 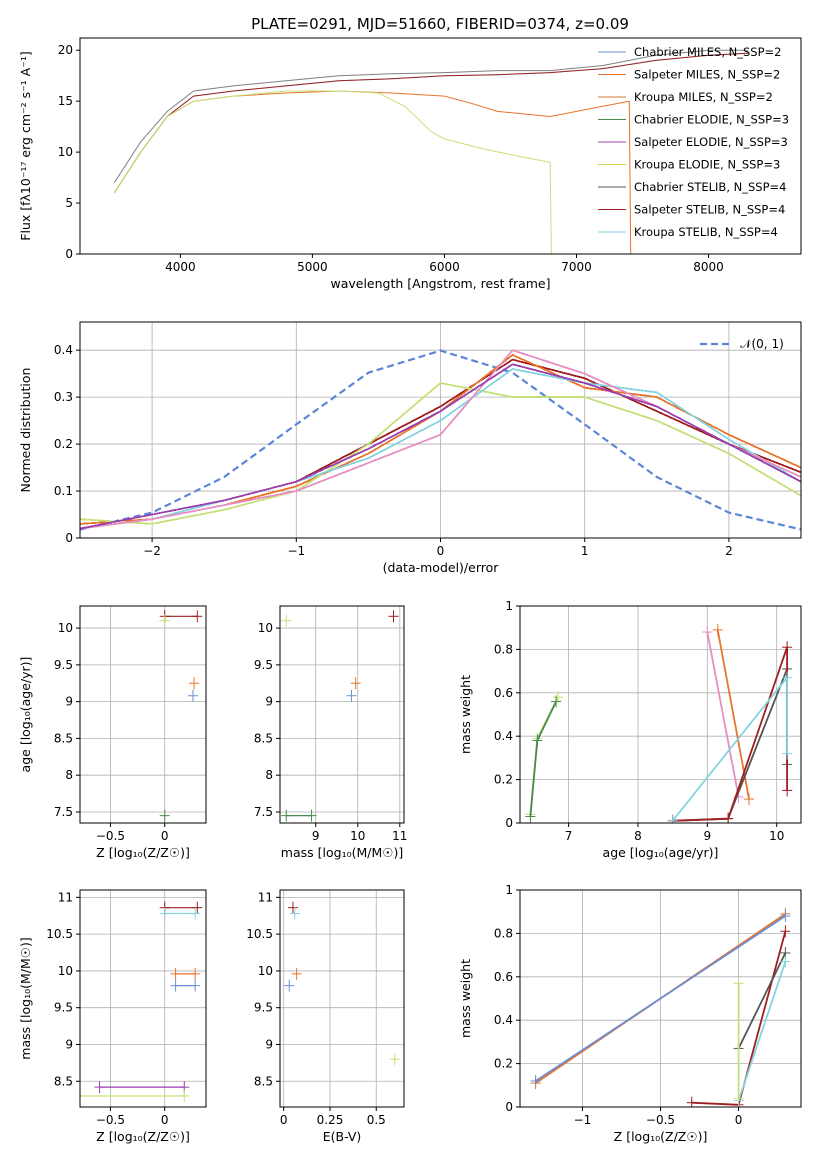 I want to click on residuals-ylabel: Normed distribution, so click(x=25, y=430).